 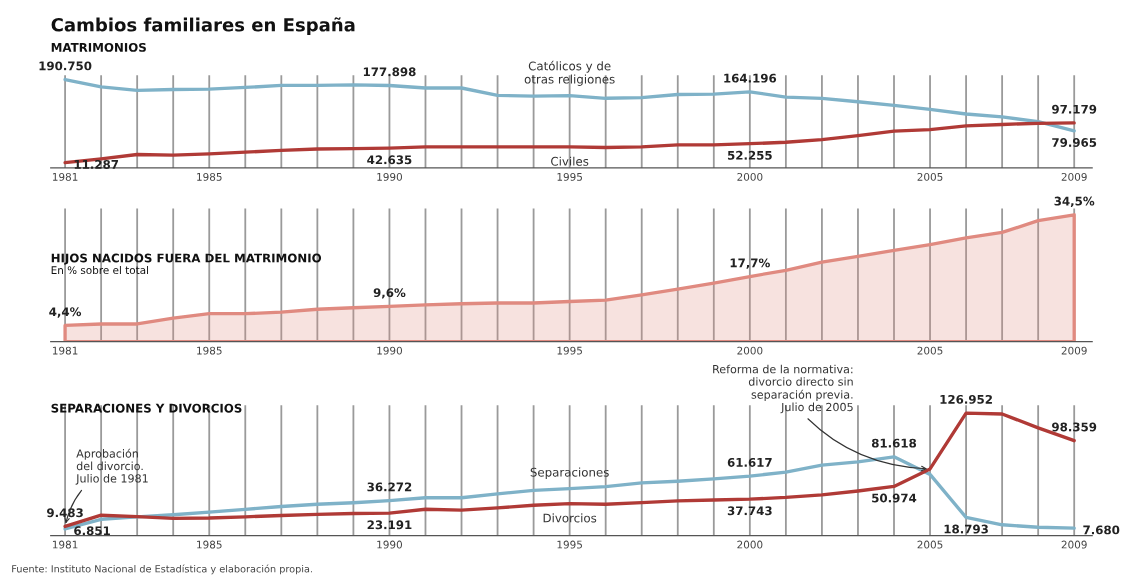 What do you see at coordinates (783, 389) in the screenshot?
I see `annotation: Reforma de la normativa: divorcio directo sin separación previa. Julio de 2005` at bounding box center [783, 389].